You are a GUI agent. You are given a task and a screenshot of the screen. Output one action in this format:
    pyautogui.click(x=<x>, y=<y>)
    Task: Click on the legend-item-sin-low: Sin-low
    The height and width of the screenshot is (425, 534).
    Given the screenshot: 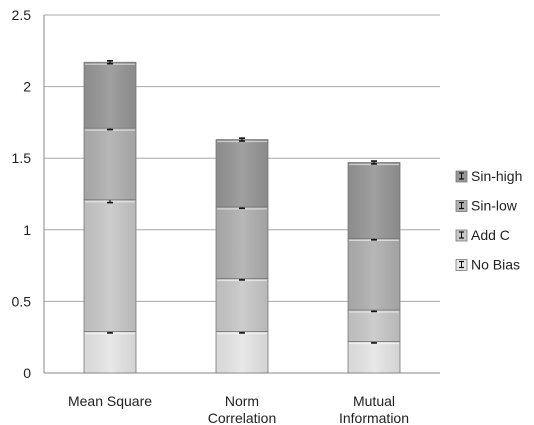 What is the action you would take?
    pyautogui.click(x=486, y=206)
    